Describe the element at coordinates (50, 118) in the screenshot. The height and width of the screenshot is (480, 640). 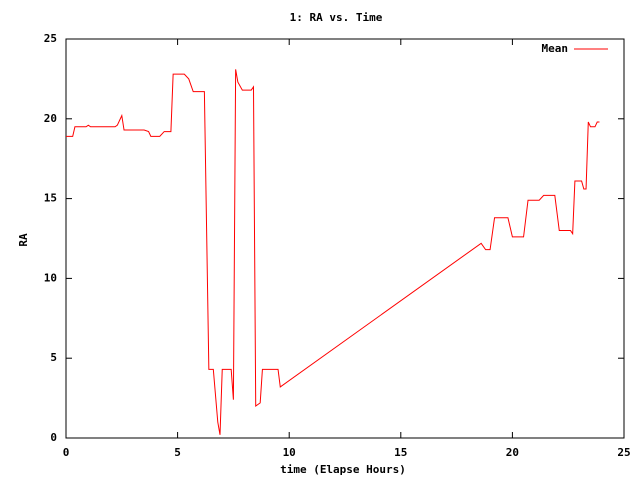
I see `y-tick-label: 20` at that location.